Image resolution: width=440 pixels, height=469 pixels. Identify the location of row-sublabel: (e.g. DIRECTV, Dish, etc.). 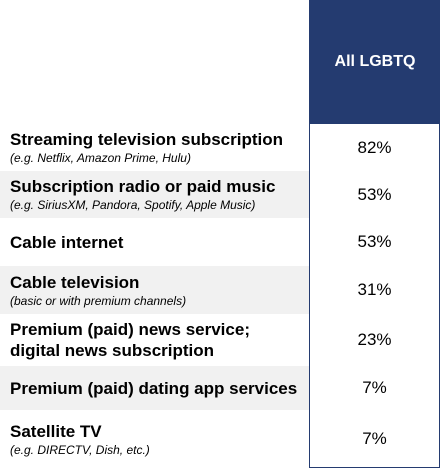
(80, 449).